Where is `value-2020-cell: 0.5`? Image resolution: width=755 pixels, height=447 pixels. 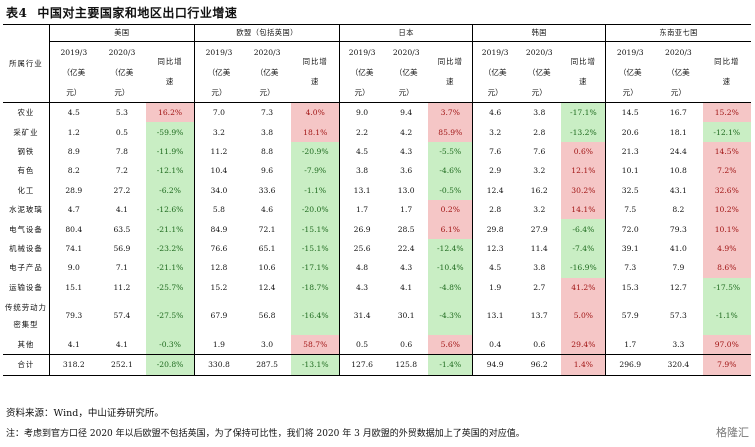 value-2020-cell: 0.5 is located at coordinates (121, 132).